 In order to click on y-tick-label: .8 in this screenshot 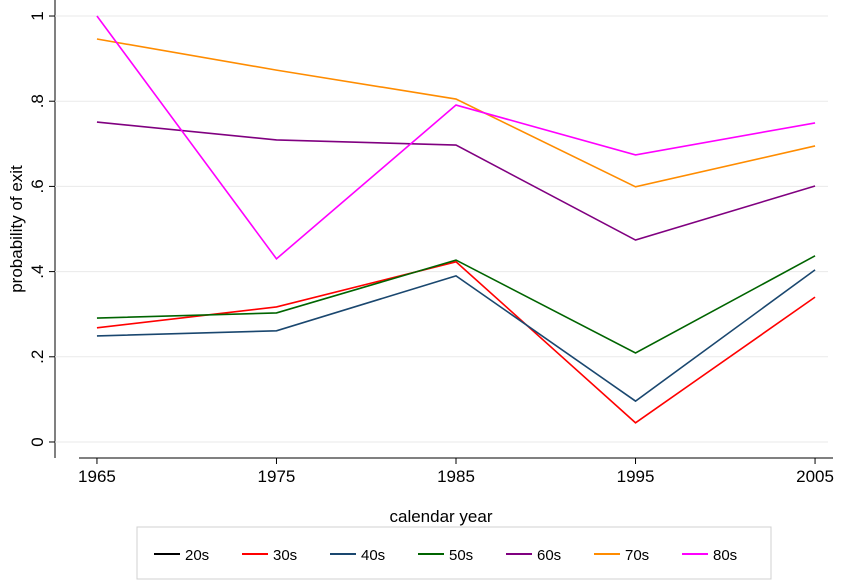, I will do `click(37, 101)`.